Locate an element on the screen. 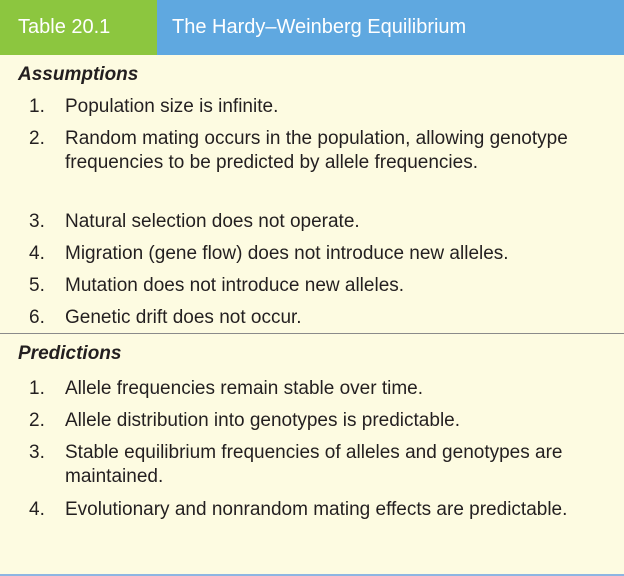  section-divider is located at coordinates (312, 333).